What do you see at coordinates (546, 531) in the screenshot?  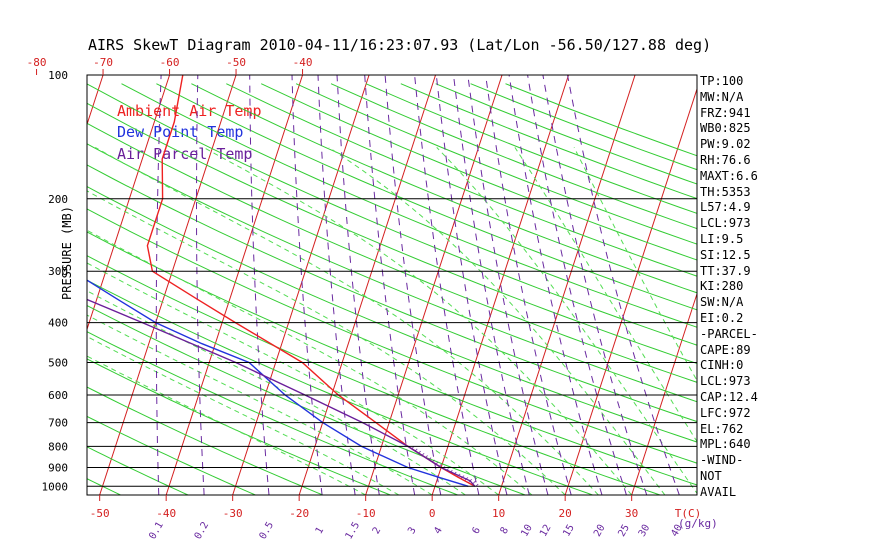 I see `mixing-ratio-label: 12` at bounding box center [546, 531].